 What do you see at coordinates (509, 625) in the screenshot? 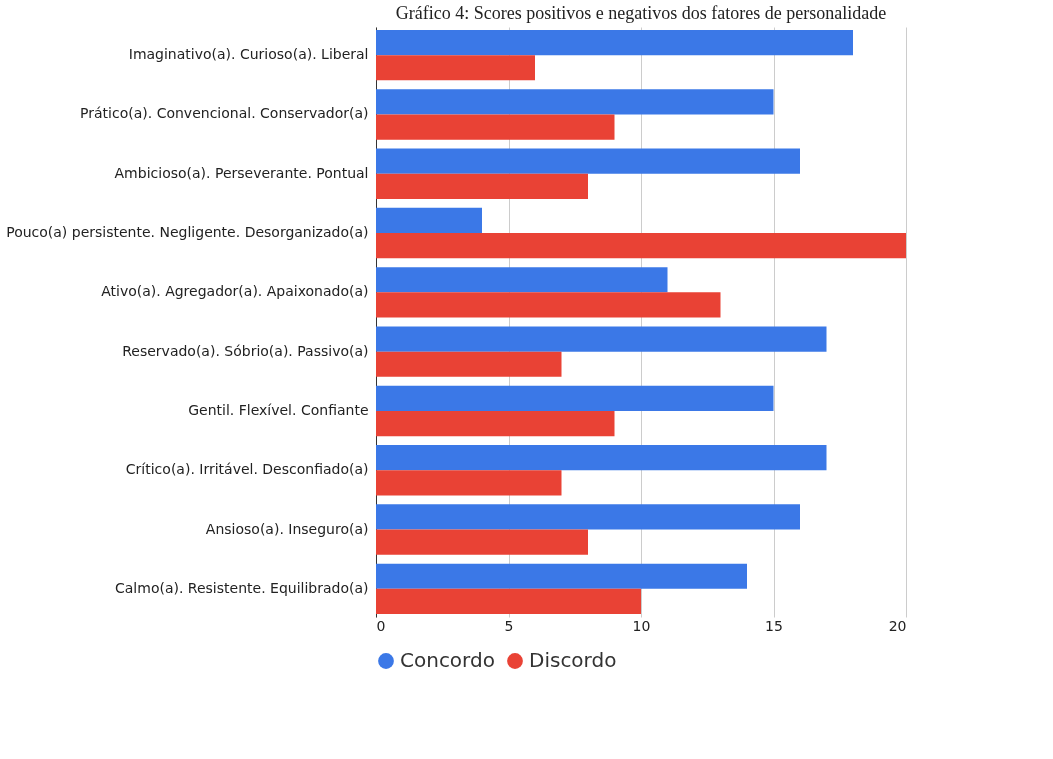
I see `x-tick-label: 5` at bounding box center [509, 625].